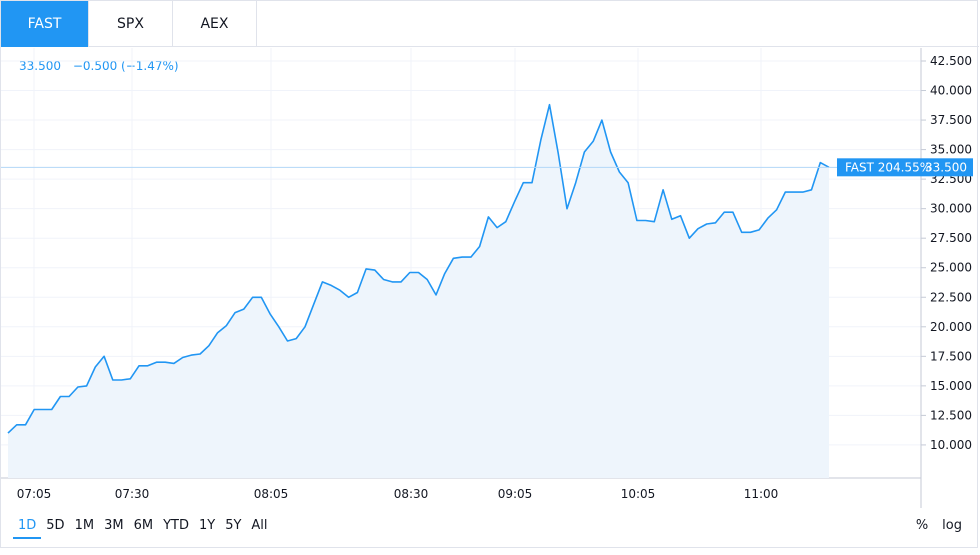  What do you see at coordinates (888, 167) in the screenshot?
I see `price-label-name: FAST 204.55%` at bounding box center [888, 167].